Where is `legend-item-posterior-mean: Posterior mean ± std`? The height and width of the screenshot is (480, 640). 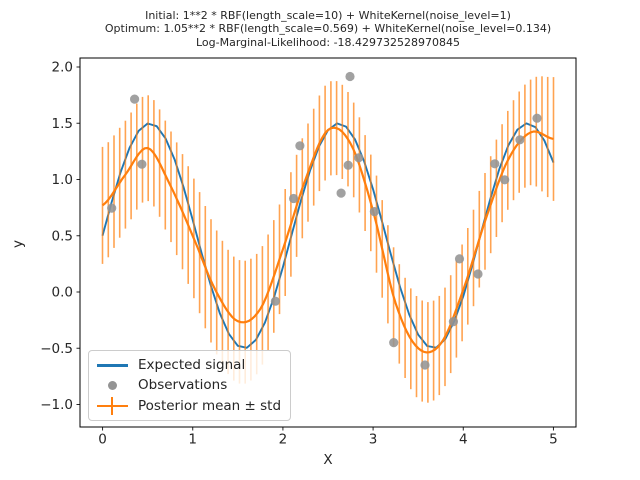 legend-item-posterior-mean: Posterior mean ± std is located at coordinates (189, 406).